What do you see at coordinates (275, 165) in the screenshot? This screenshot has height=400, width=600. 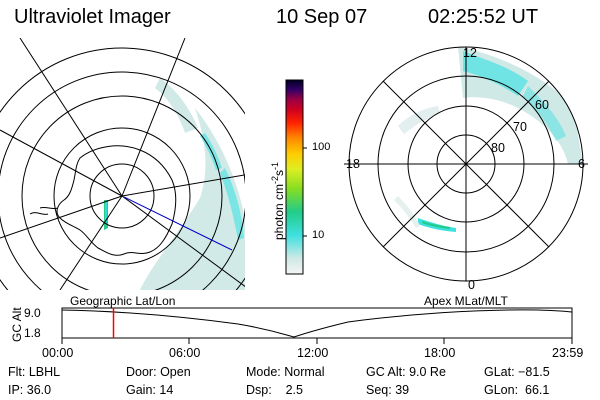 I see `unit-sup-2: -1` at bounding box center [275, 165].